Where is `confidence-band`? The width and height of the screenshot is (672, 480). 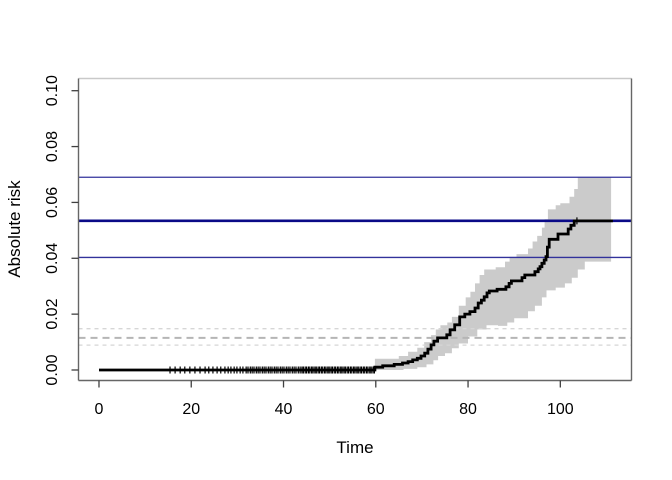 confidence-band is located at coordinates (493, 273).